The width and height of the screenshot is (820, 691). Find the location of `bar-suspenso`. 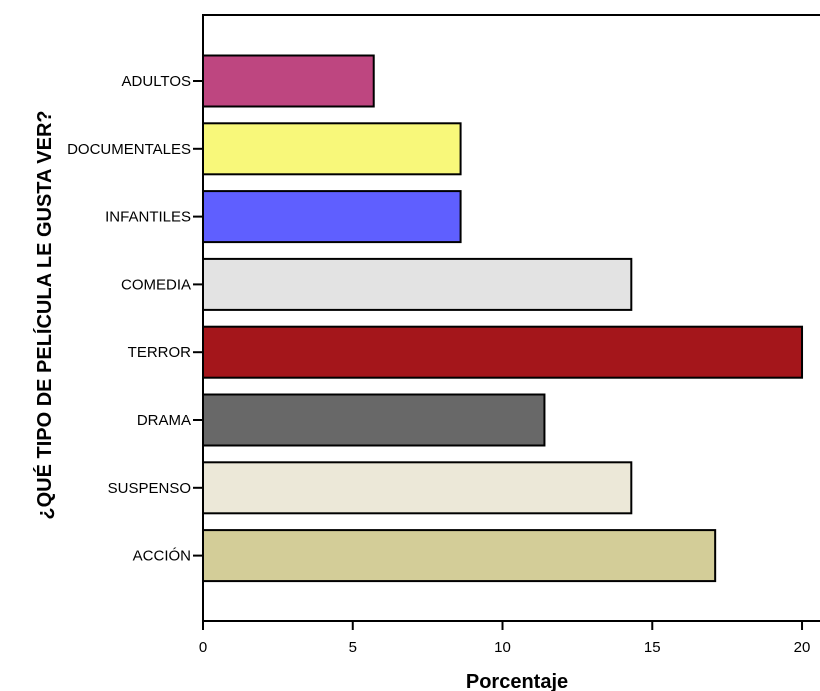

bar-suspenso is located at coordinates (417, 488).